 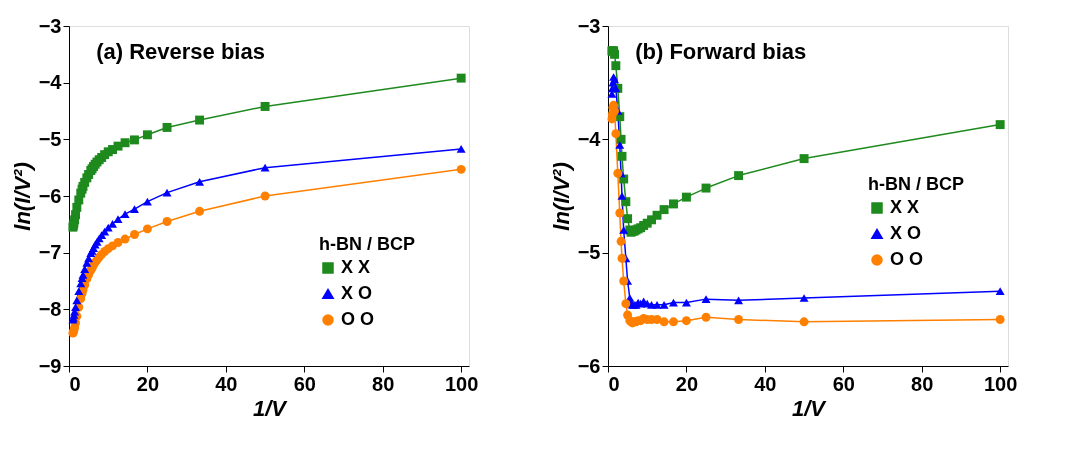 I want to click on text: (a) Reverse bias, so click(x=180, y=51).